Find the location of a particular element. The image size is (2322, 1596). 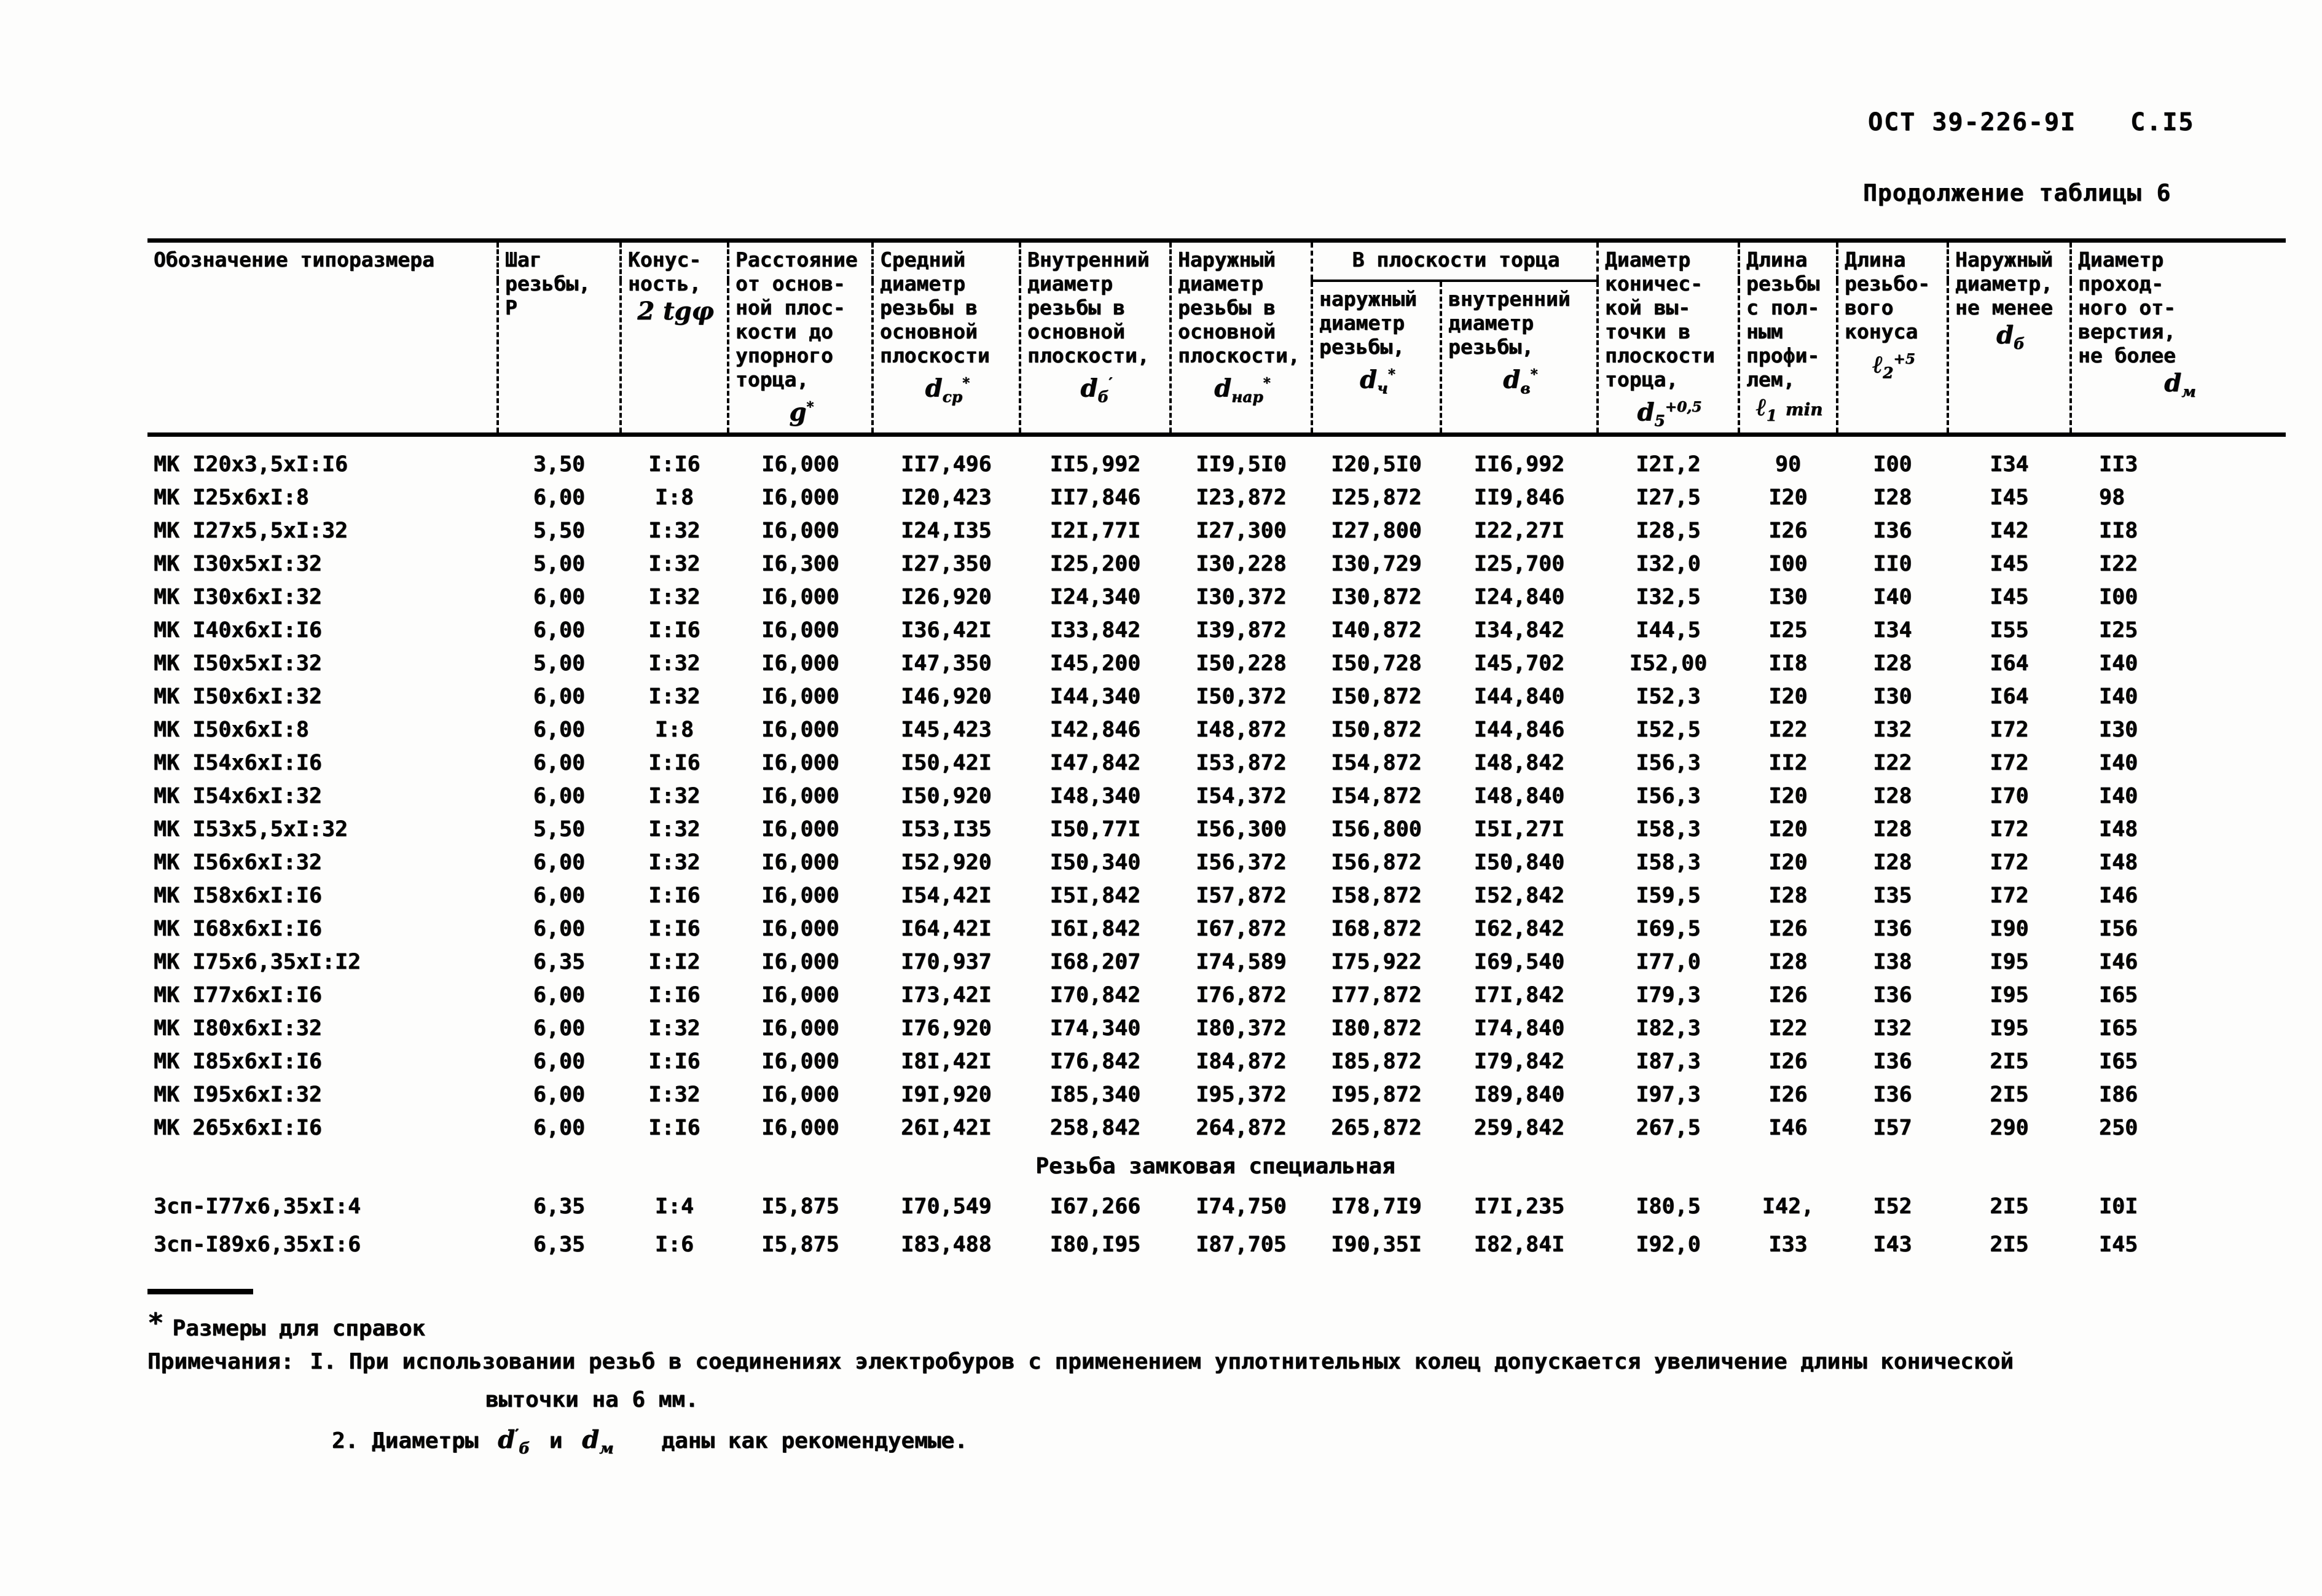

note2-text-post: даны как рекомендуемые. is located at coordinates (814, 1440).